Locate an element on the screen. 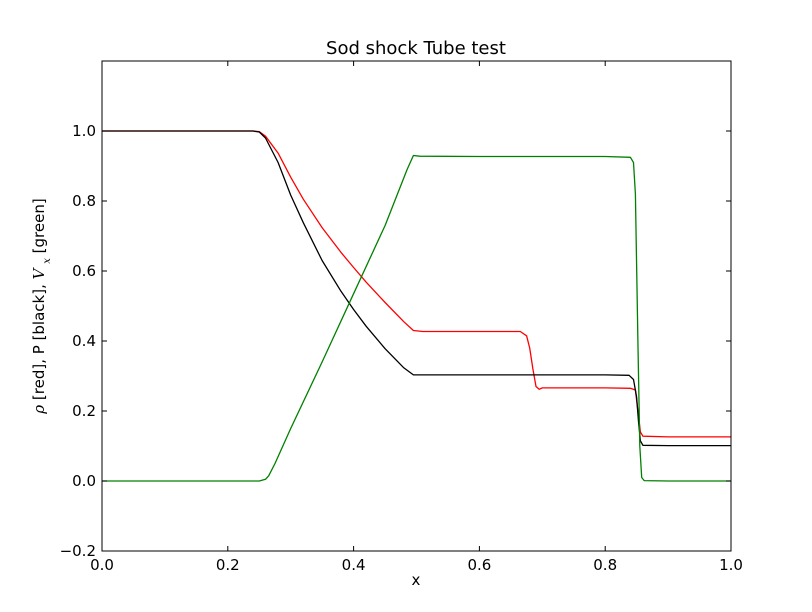  y-tick-label-5: 0.8 is located at coordinates (84, 201).